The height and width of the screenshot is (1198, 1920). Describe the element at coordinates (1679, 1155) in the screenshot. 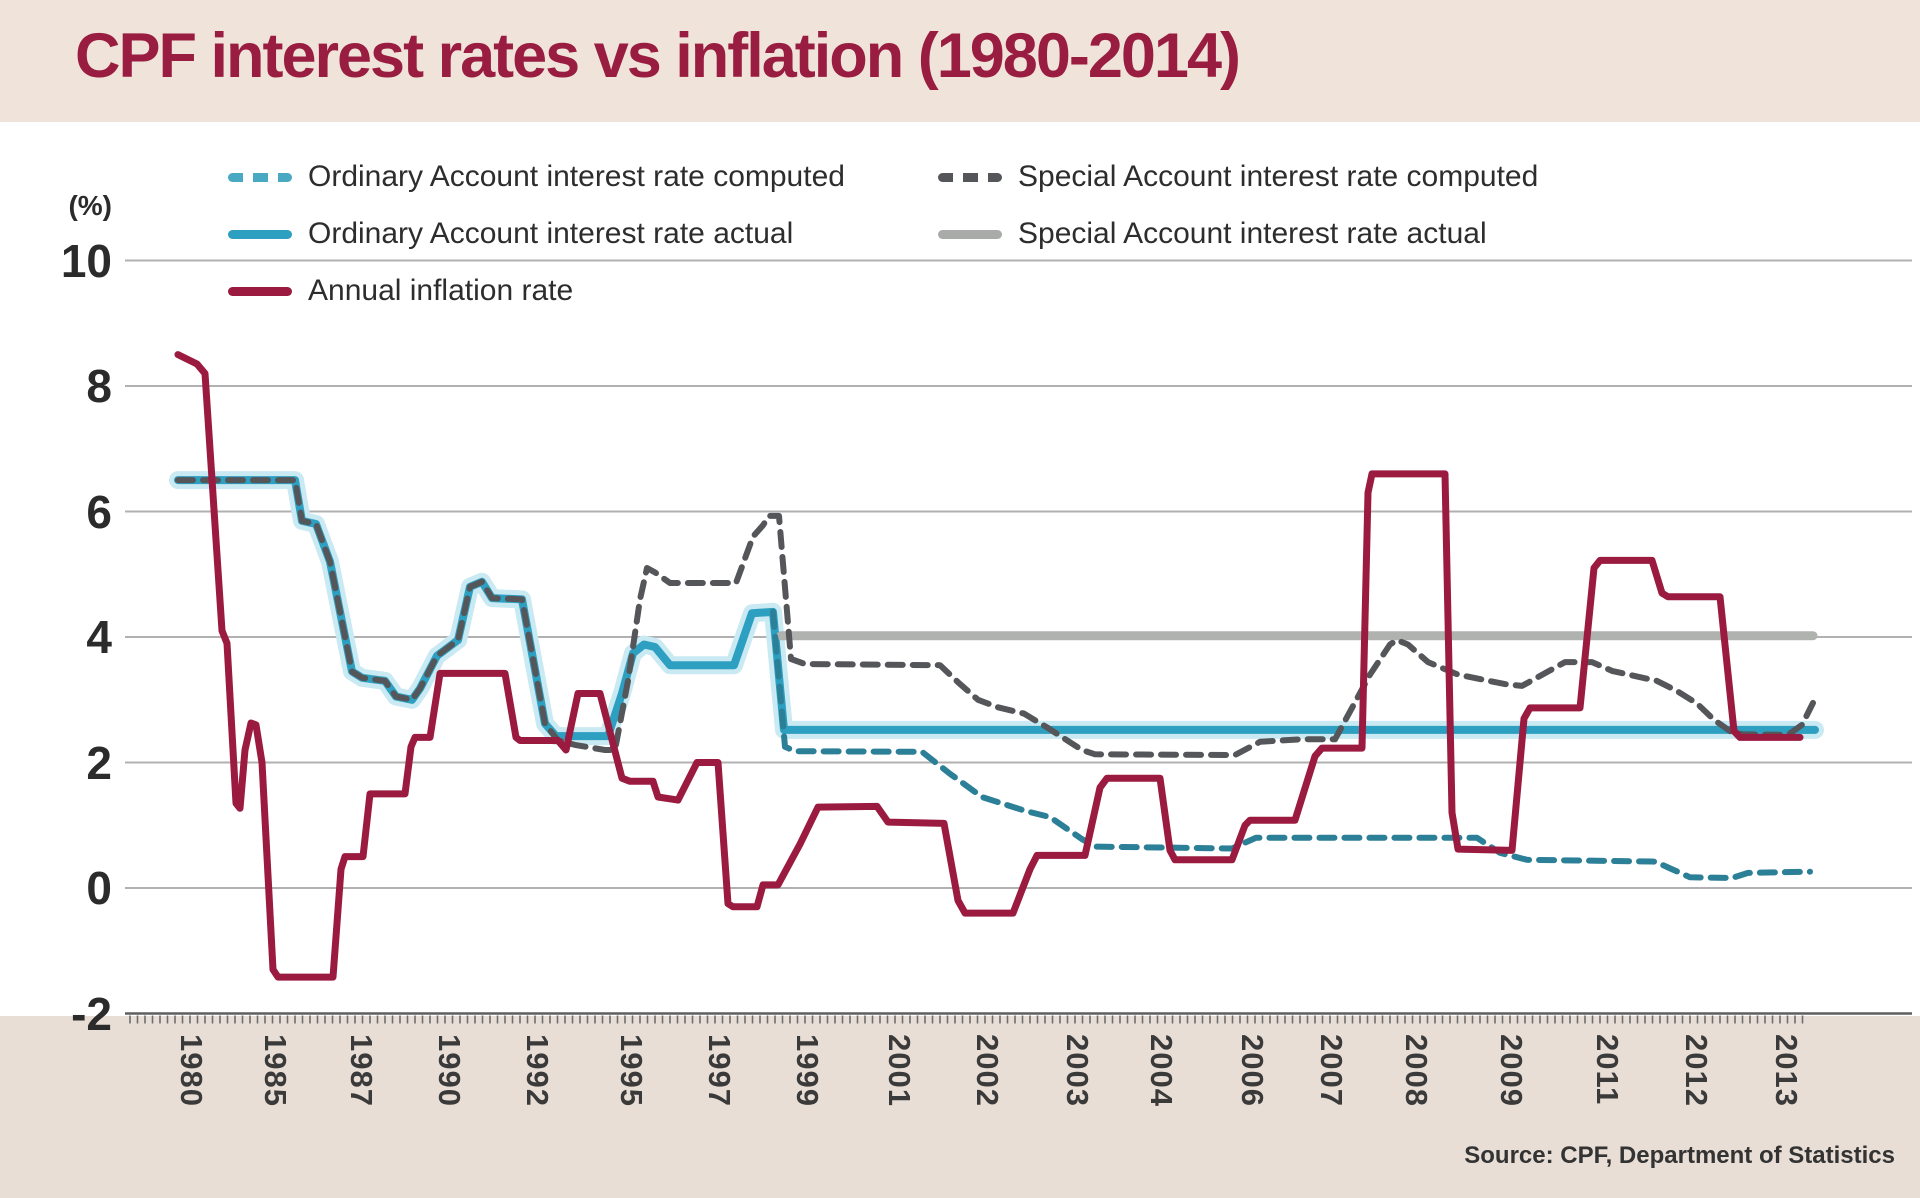

I see `source-credit: Source: CPF, Department of Statistics` at that location.